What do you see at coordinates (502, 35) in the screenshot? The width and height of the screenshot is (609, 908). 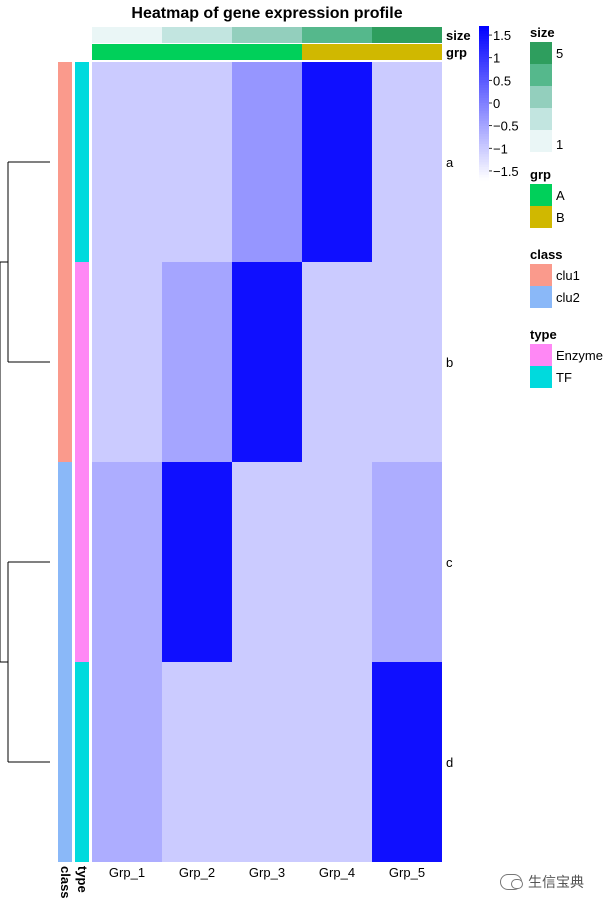 I see `colorbar-tick-label: 1.5` at bounding box center [502, 35].